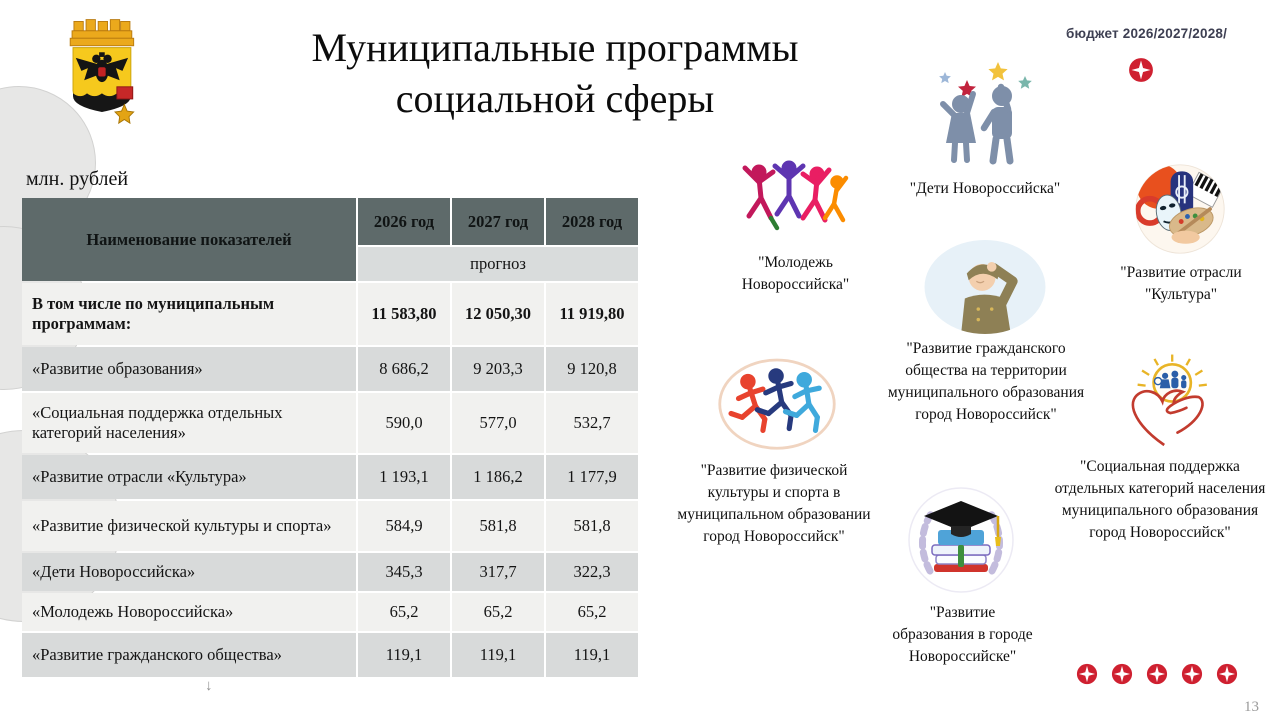 The image size is (1280, 712). I want to click on page-title: Муниципальные программы социальной сферы, so click(555, 73).